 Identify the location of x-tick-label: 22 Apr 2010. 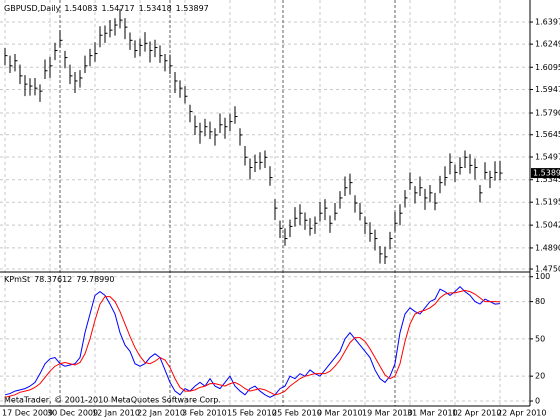
(521, 413).